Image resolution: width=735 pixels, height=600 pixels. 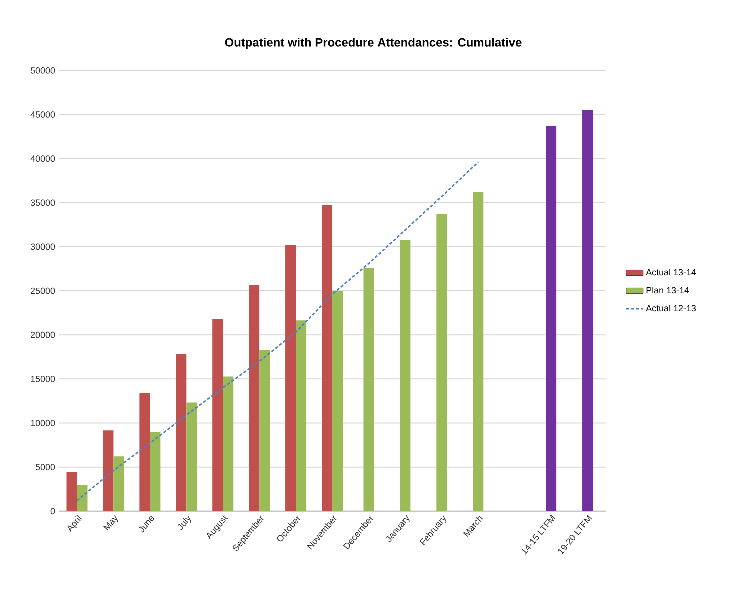 What do you see at coordinates (46, 467) in the screenshot?
I see `y-tick-label: 5000` at bounding box center [46, 467].